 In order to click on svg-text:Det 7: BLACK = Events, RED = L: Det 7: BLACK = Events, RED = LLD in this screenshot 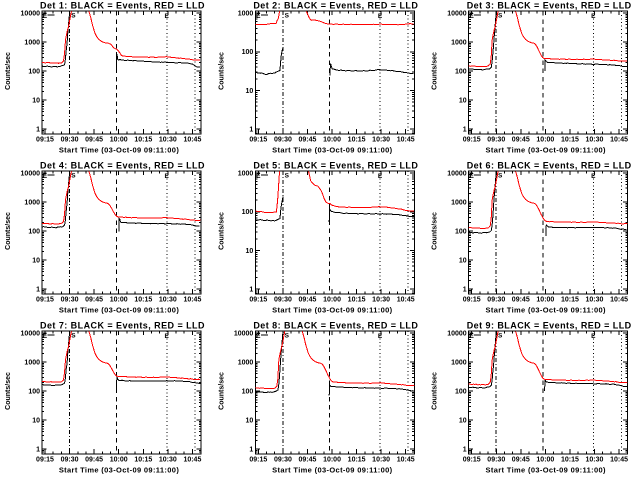, I will do `click(122, 326)`.